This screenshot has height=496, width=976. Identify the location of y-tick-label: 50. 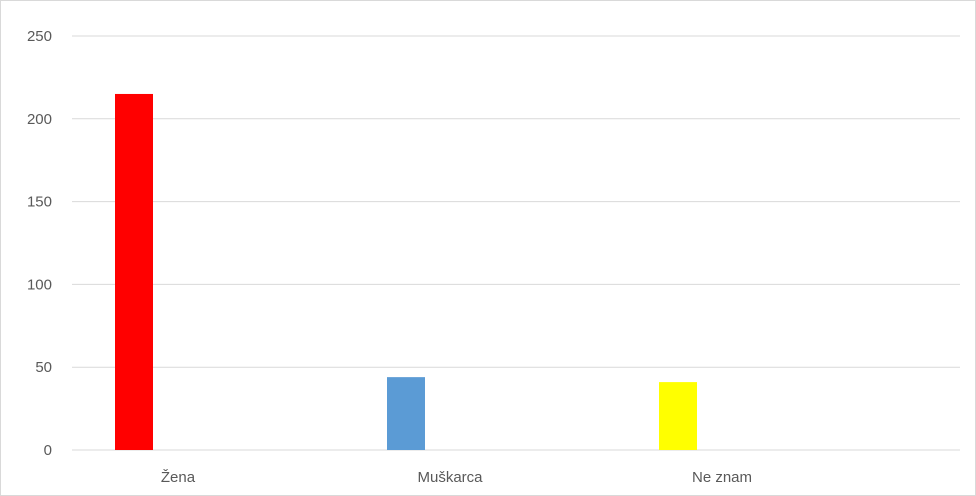
(43, 367).